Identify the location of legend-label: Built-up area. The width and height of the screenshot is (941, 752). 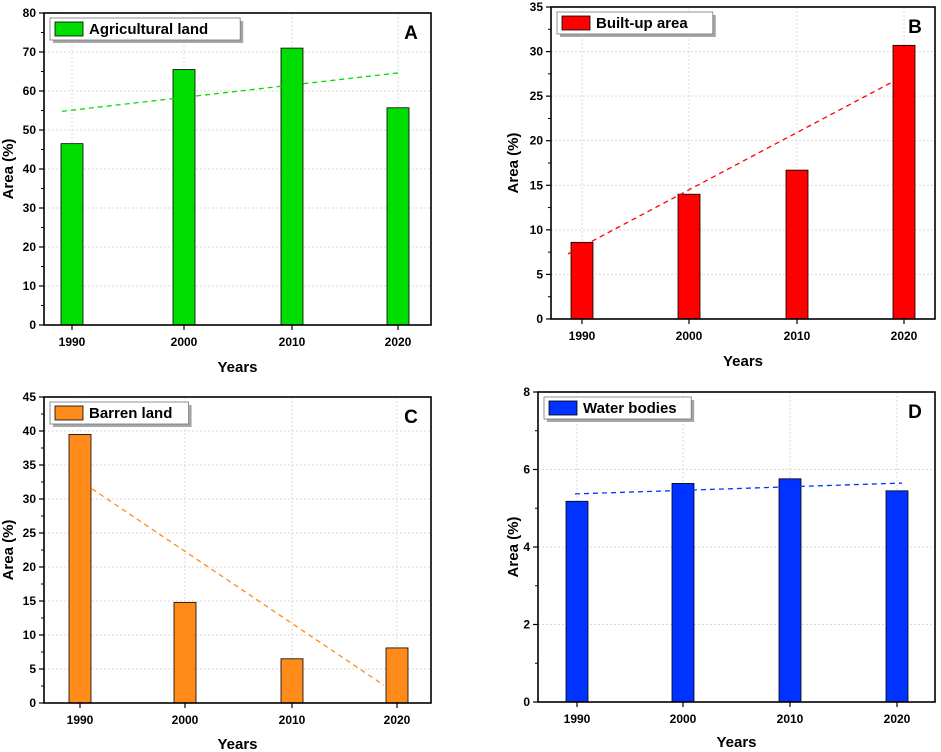
(642, 23).